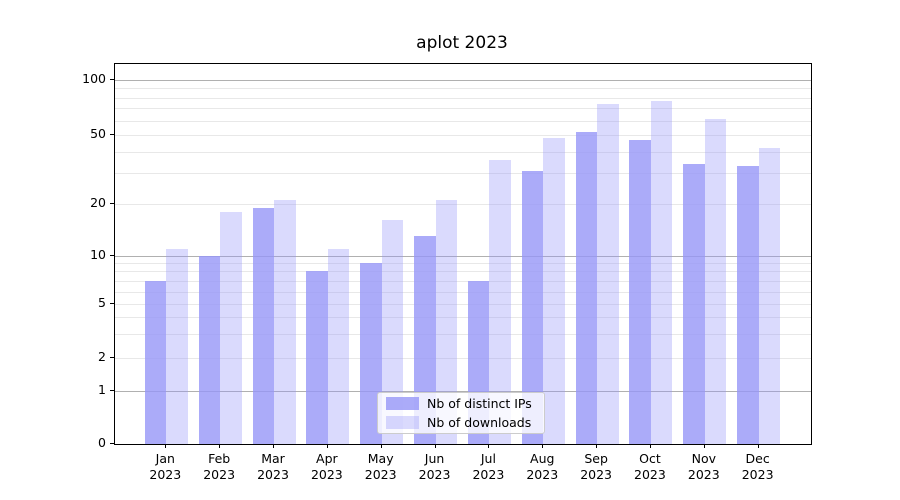 The width and height of the screenshot is (900, 500). I want to click on x-tick-label-sep: Sep 2023, so click(596, 466).